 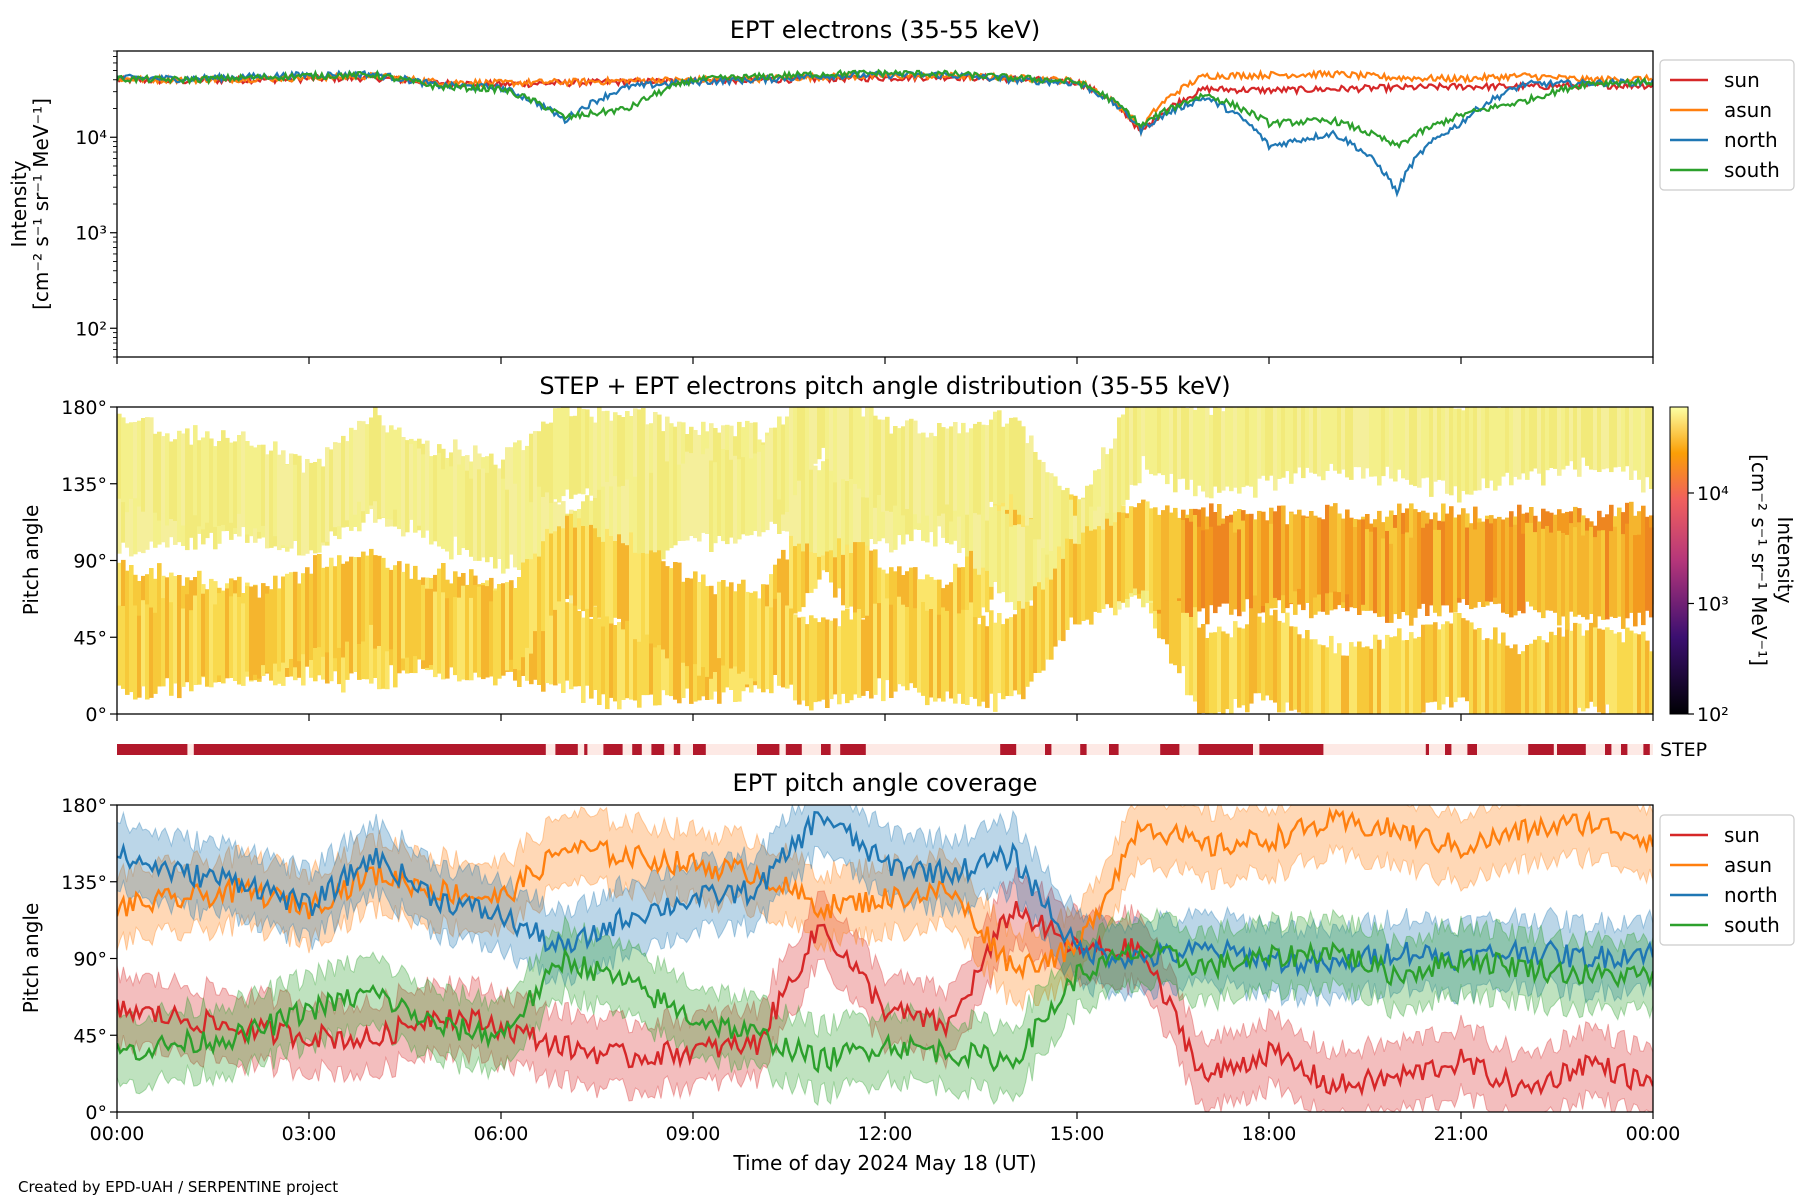 I want to click on panel1-ytick-label: 10³, so click(x=91, y=234).